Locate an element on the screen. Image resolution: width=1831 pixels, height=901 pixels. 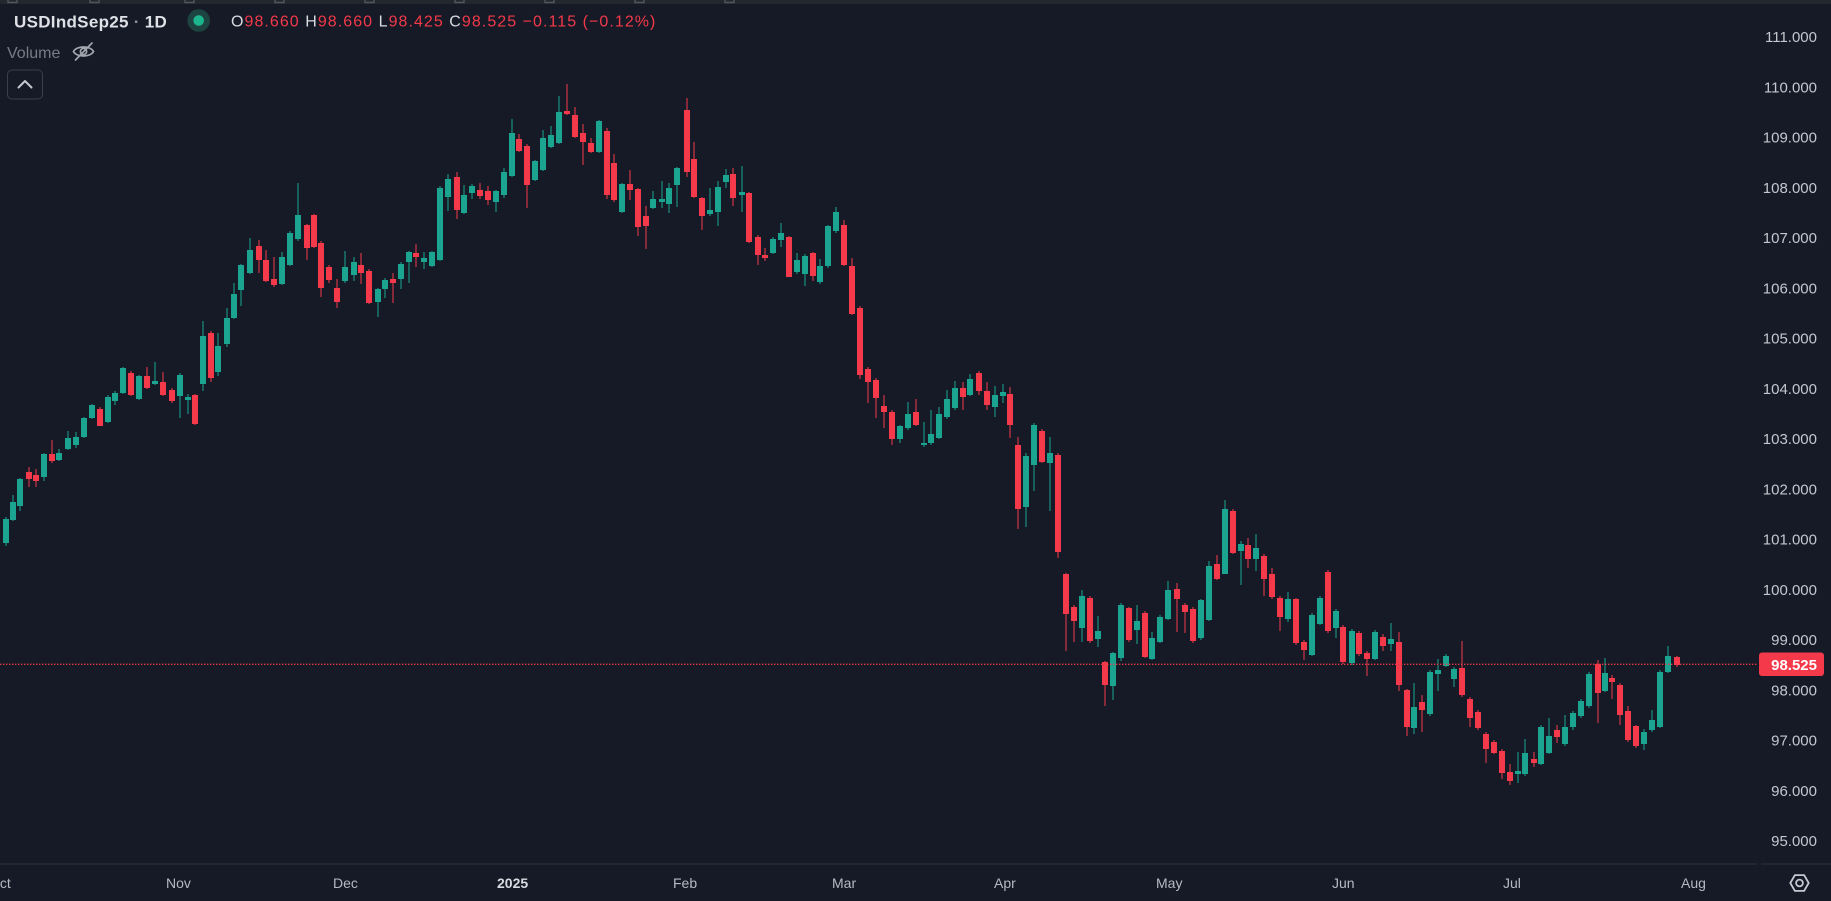
svg-text: May is located at coordinates (1169, 883).